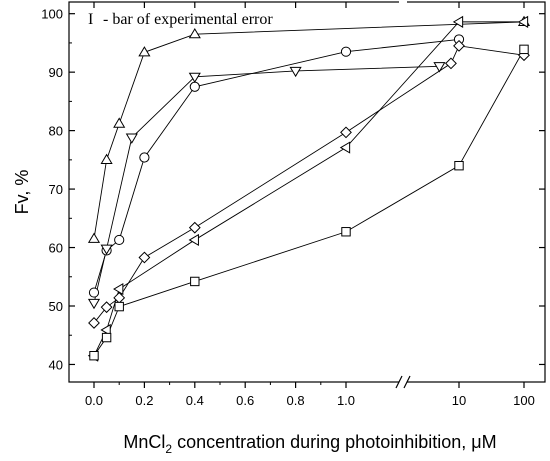 The image size is (550, 461). I want to click on y-tick-label: 70, so click(56, 189).